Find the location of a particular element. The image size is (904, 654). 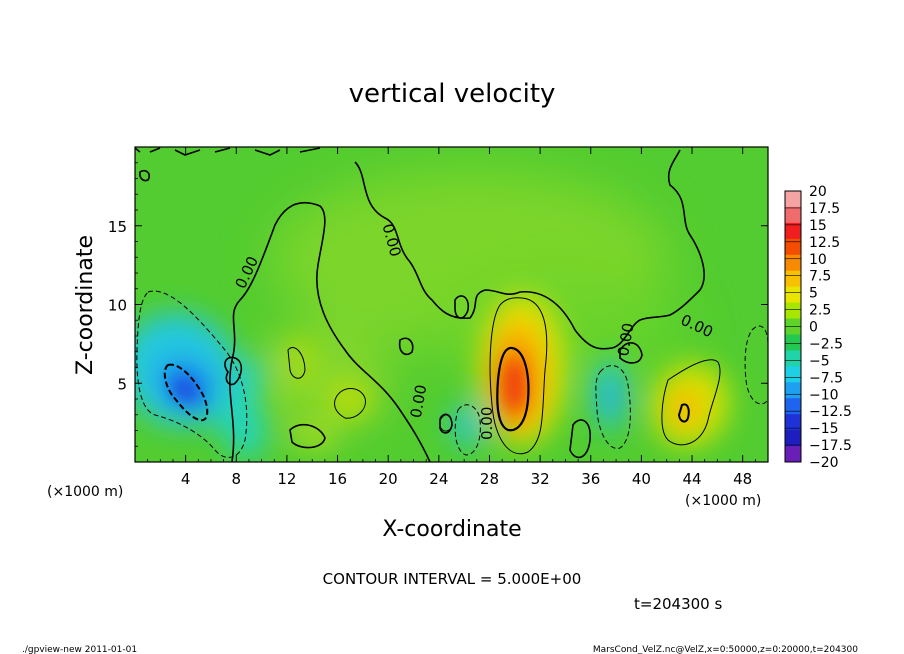

x-tick-label-10: 44 is located at coordinates (691, 479).